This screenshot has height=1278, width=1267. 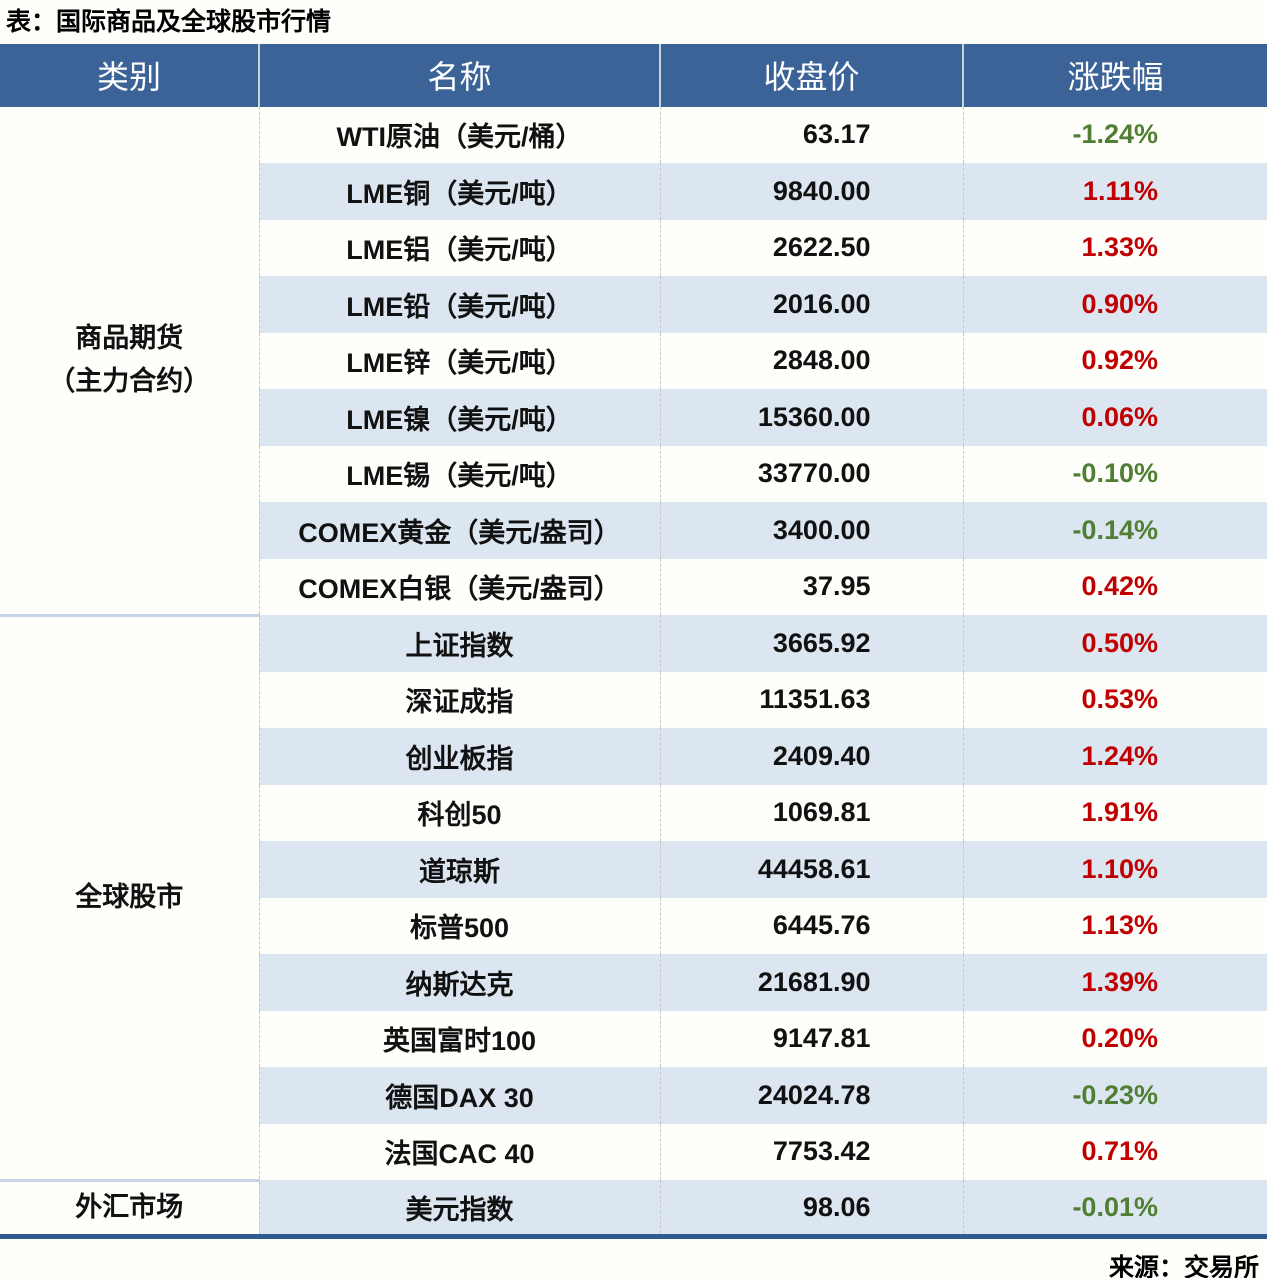 What do you see at coordinates (811, 812) in the screenshot?
I see `close-price-cell: 1069.81` at bounding box center [811, 812].